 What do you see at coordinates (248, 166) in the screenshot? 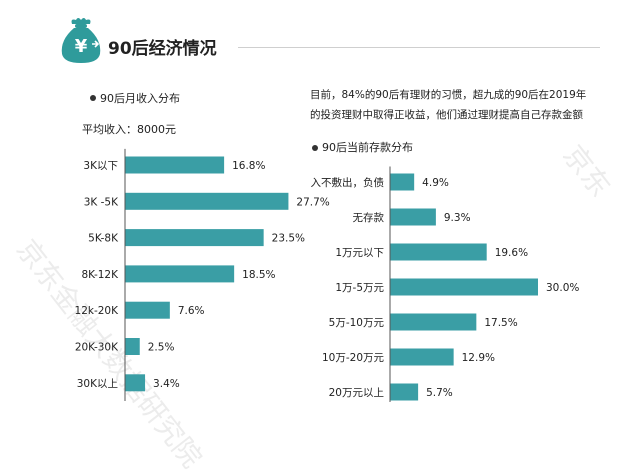
I see `value-label: 16.8%` at bounding box center [248, 166].